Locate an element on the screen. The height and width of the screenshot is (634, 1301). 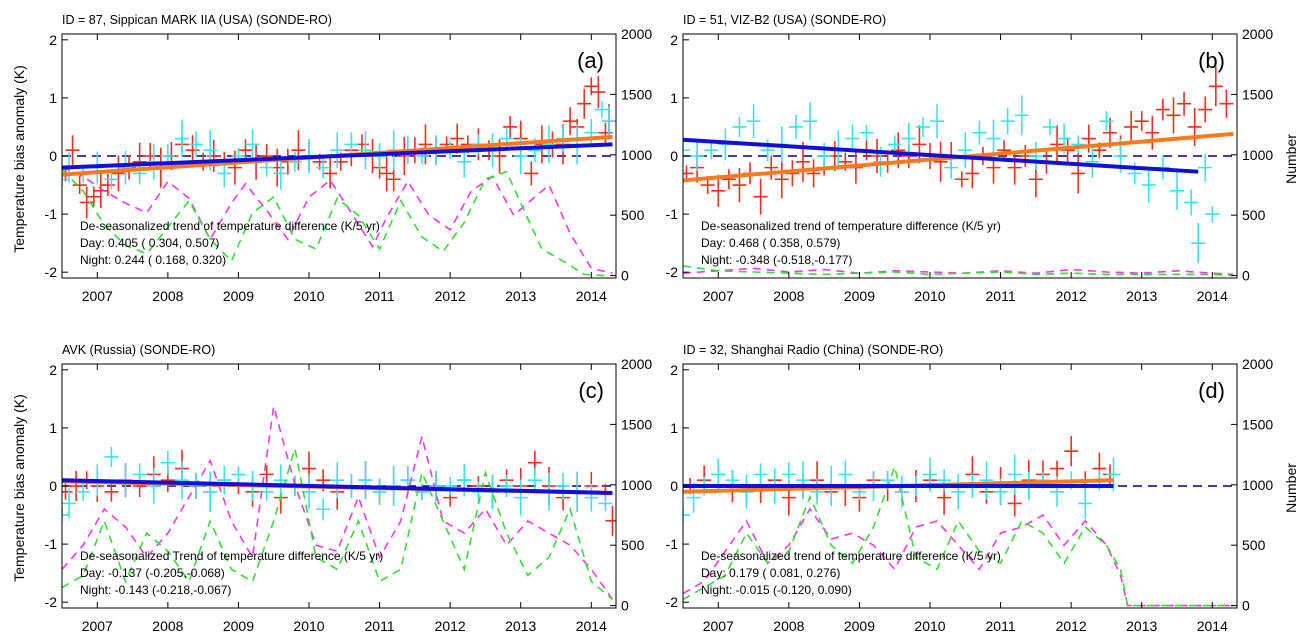
panel-label: (b) is located at coordinates (1211, 60).